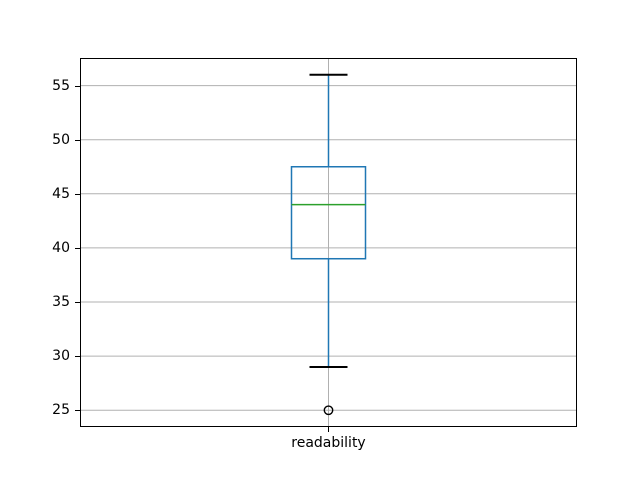 This screenshot has width=640, height=480. I want to click on y-tick-label: 25, so click(61, 410).